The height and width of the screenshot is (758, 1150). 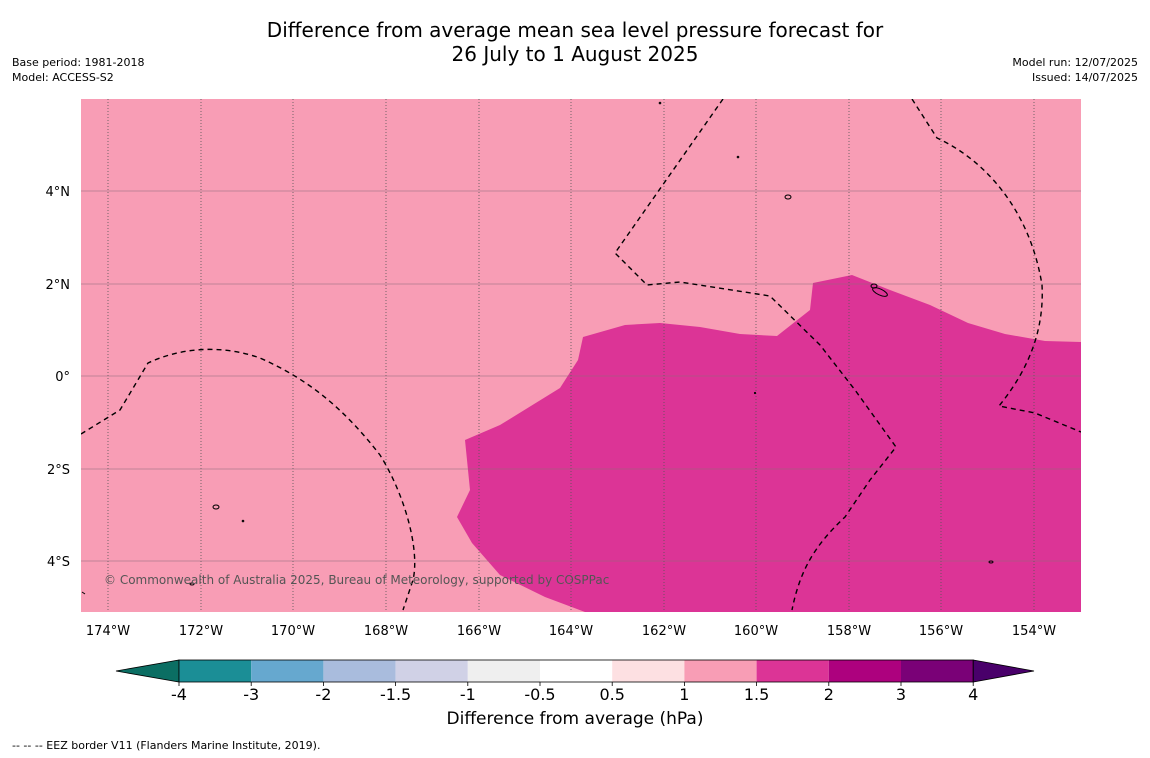 What do you see at coordinates (58, 285) in the screenshot?
I see `y-tick: 2°N` at bounding box center [58, 285].